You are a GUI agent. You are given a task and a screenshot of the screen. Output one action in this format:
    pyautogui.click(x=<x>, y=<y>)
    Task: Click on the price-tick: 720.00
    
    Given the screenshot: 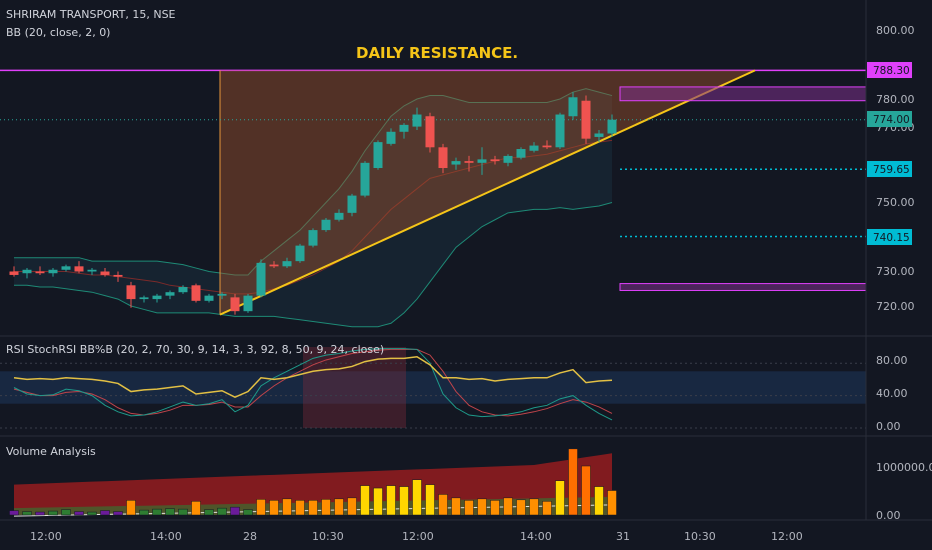 What is the action you would take?
    pyautogui.click(x=895, y=306)
    